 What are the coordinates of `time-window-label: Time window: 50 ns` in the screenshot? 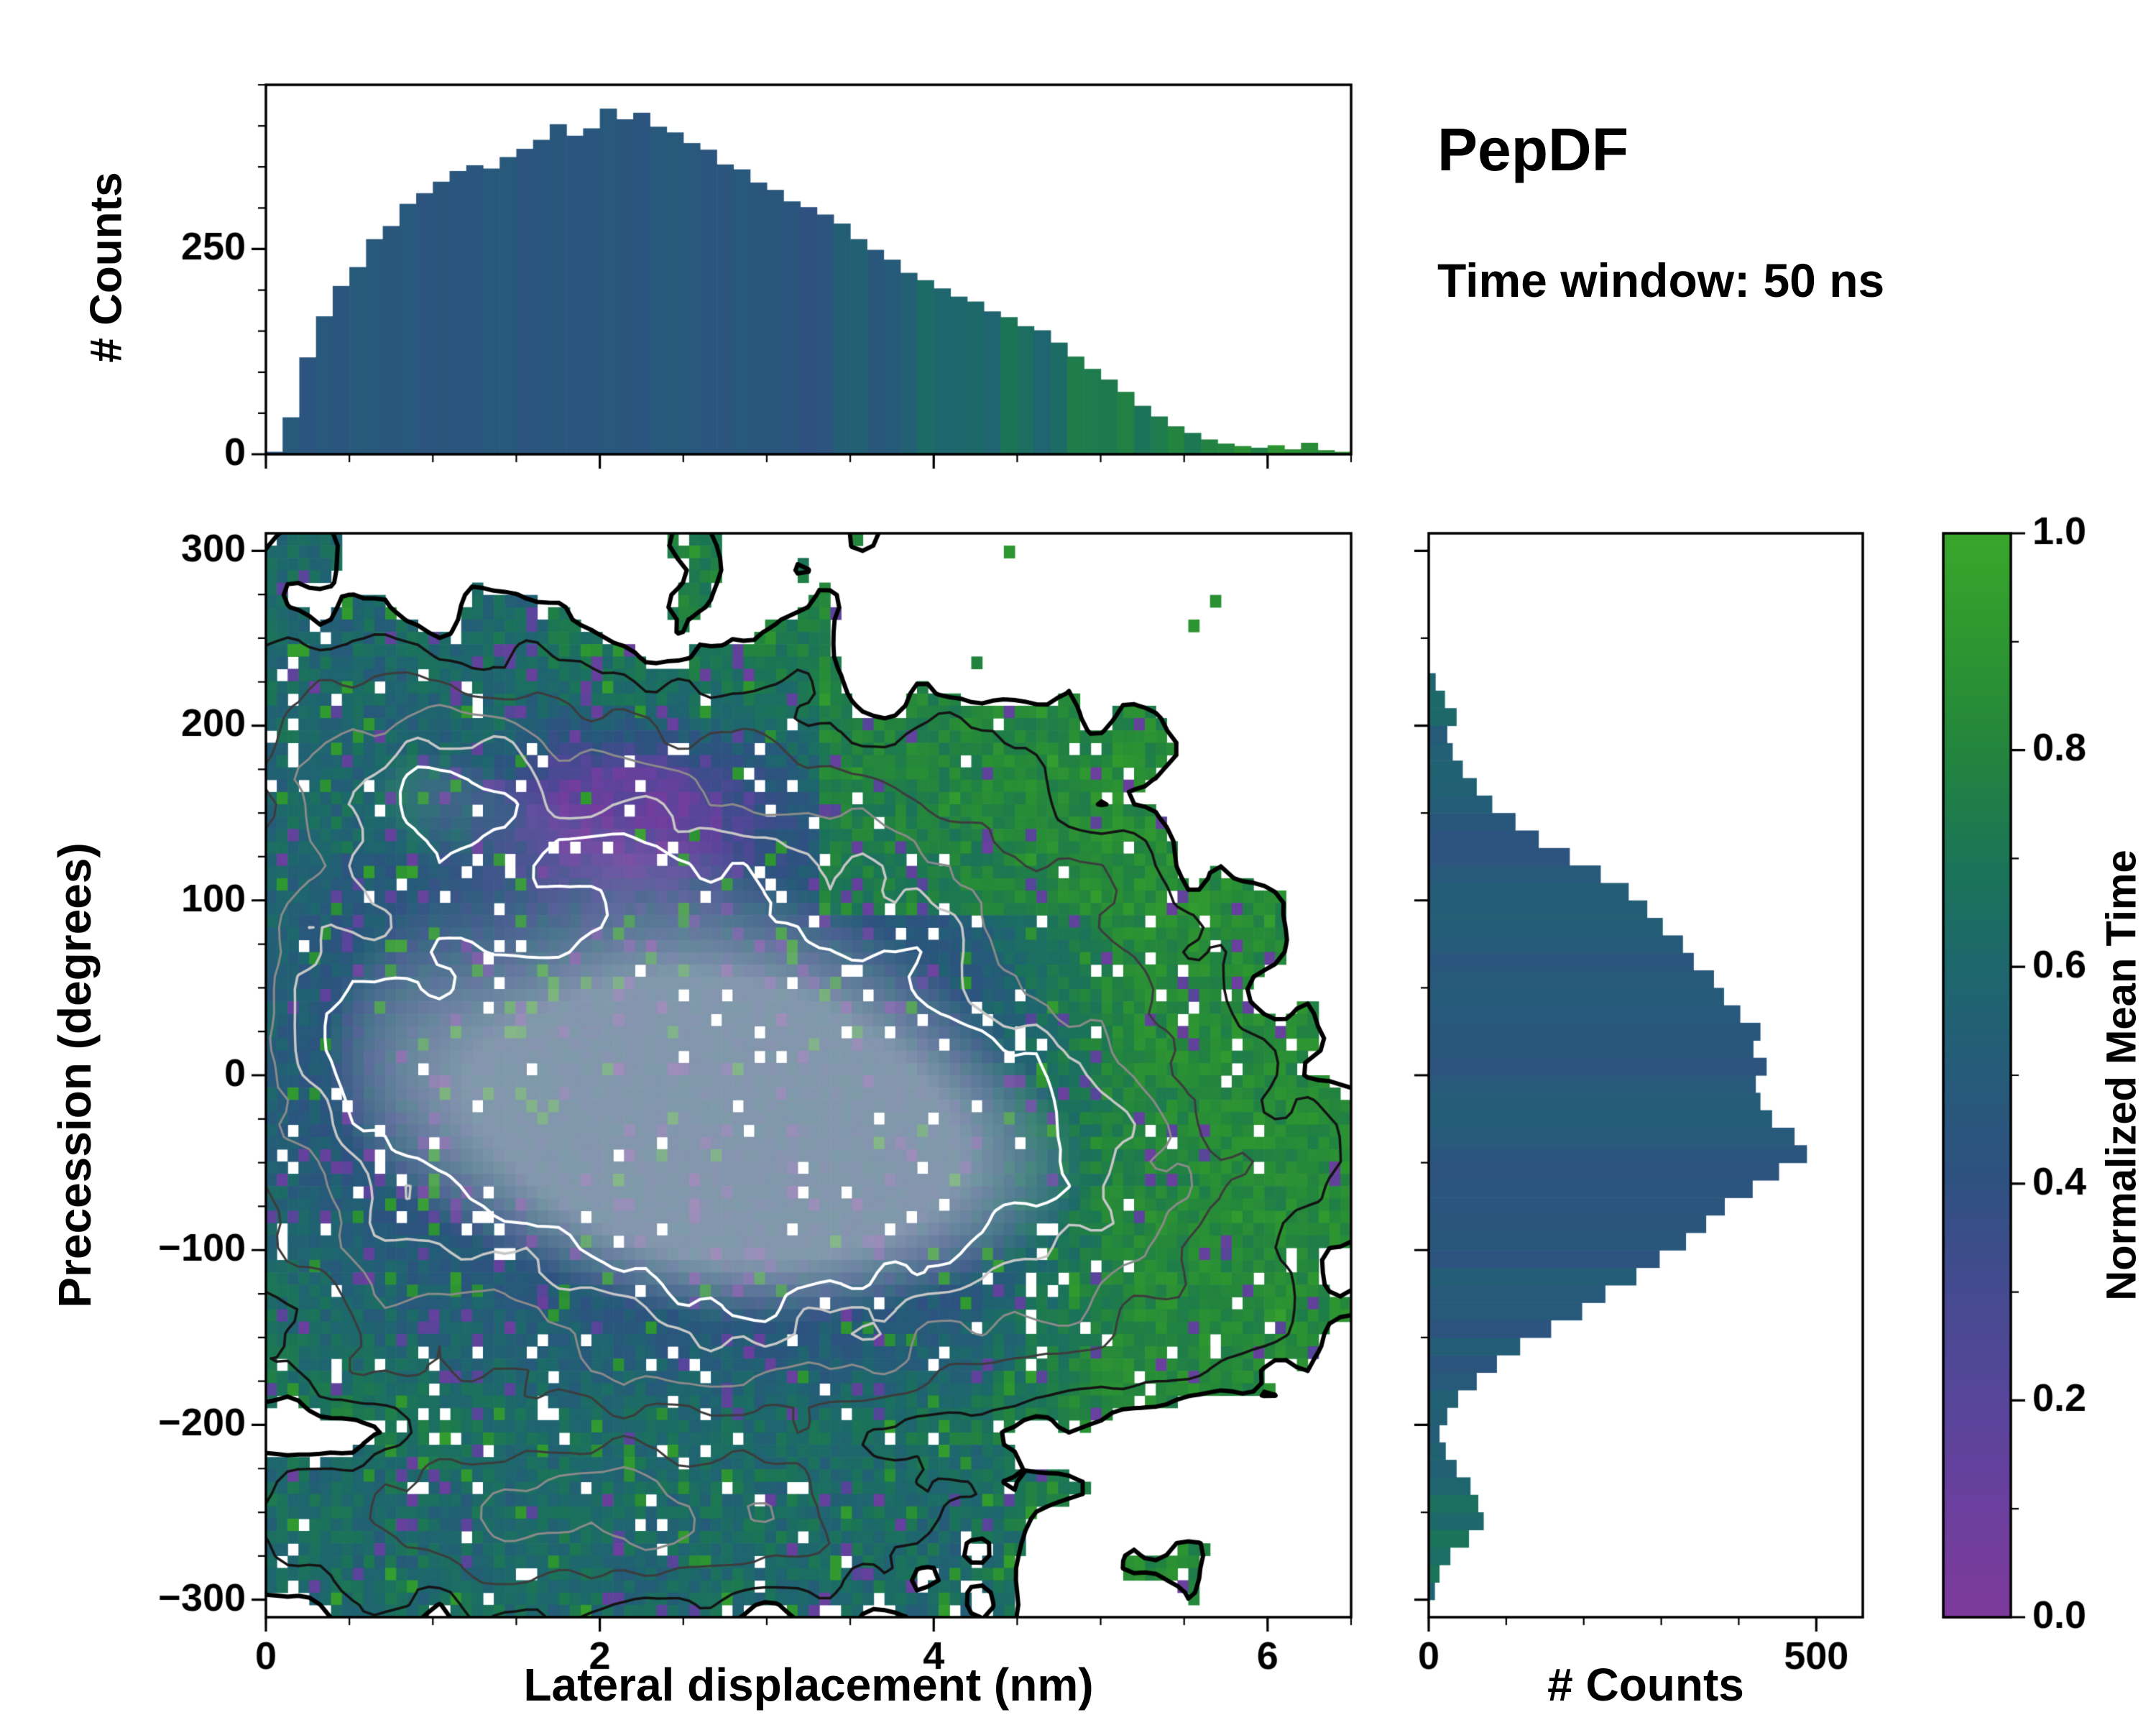 It's located at (1661, 280).